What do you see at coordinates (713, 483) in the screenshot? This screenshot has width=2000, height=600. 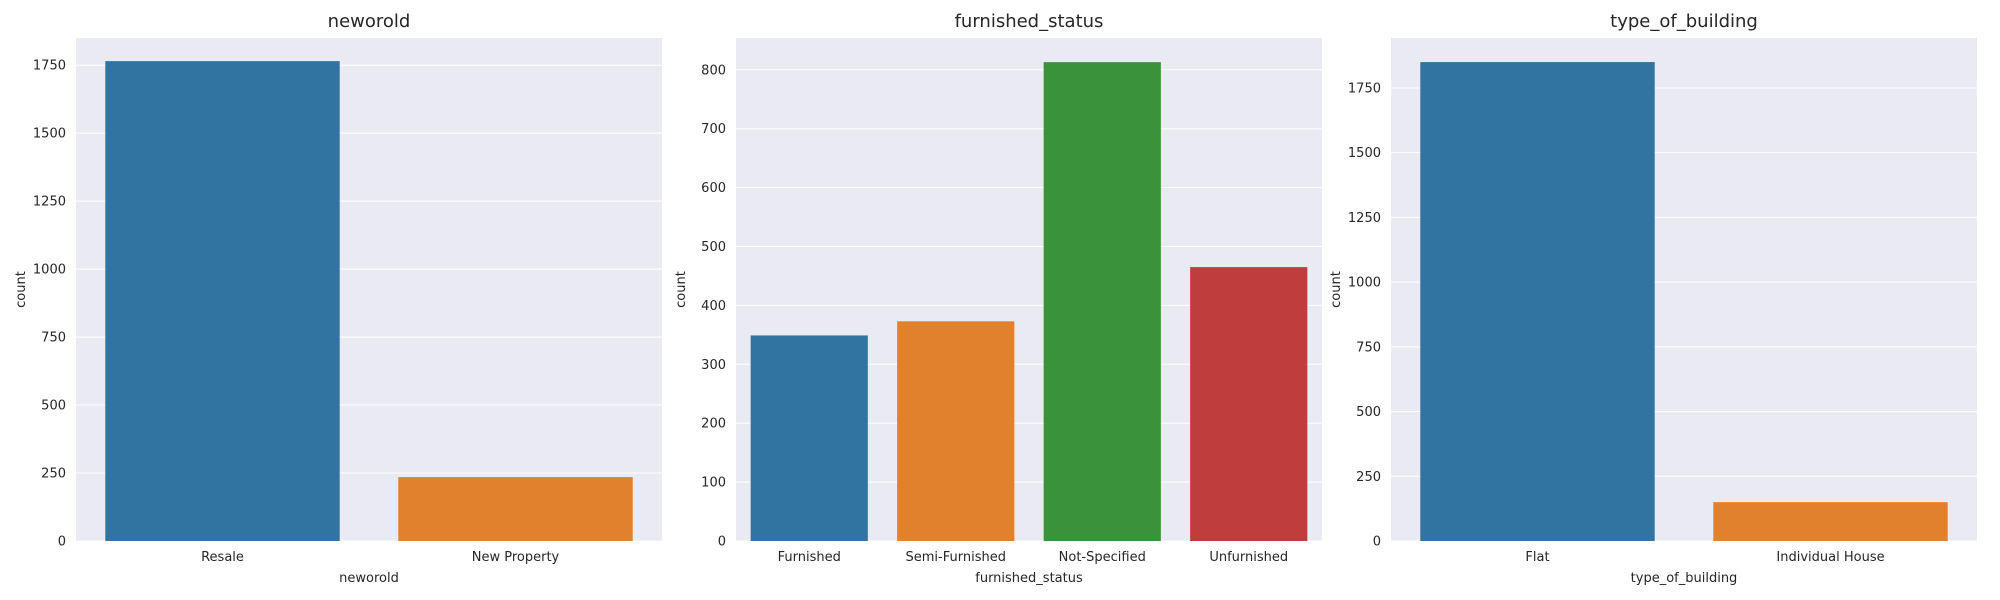 I see `y-tick-label: 100` at bounding box center [713, 483].